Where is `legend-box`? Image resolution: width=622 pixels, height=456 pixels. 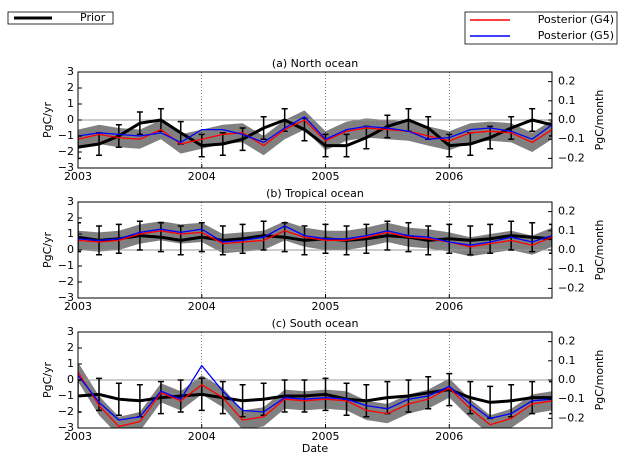
legend-box is located at coordinates (541, 28).